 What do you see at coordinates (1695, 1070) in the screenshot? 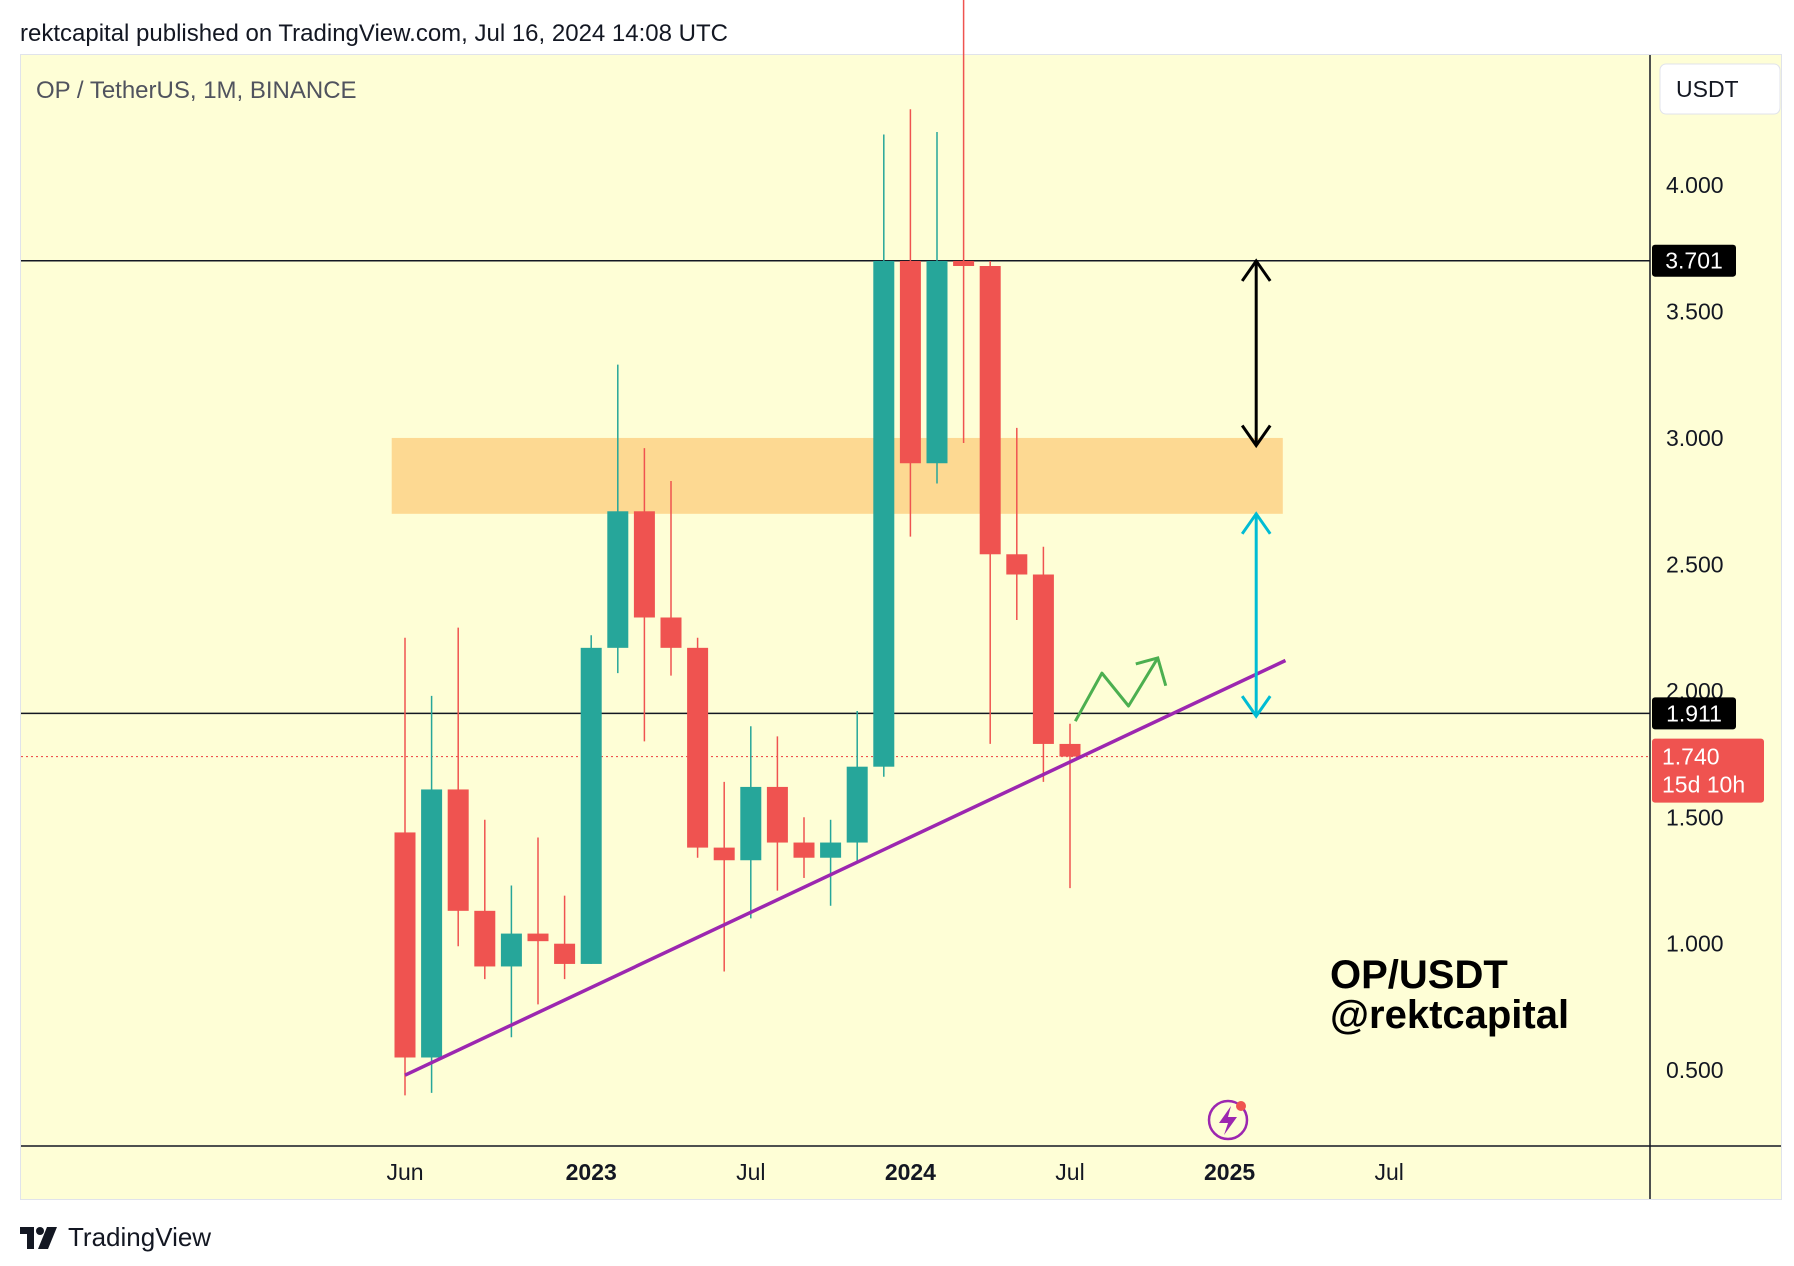
I see `price-tick-label: 0.500` at bounding box center [1695, 1070].